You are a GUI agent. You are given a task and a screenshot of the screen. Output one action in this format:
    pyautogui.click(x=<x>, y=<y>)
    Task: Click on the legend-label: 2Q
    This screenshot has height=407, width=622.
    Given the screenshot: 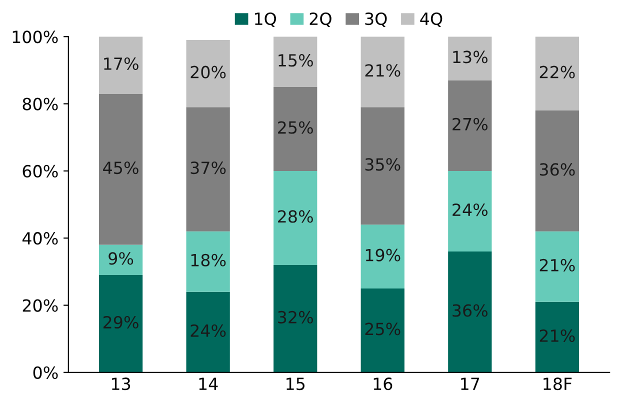 What is the action you would take?
    pyautogui.click(x=321, y=19)
    